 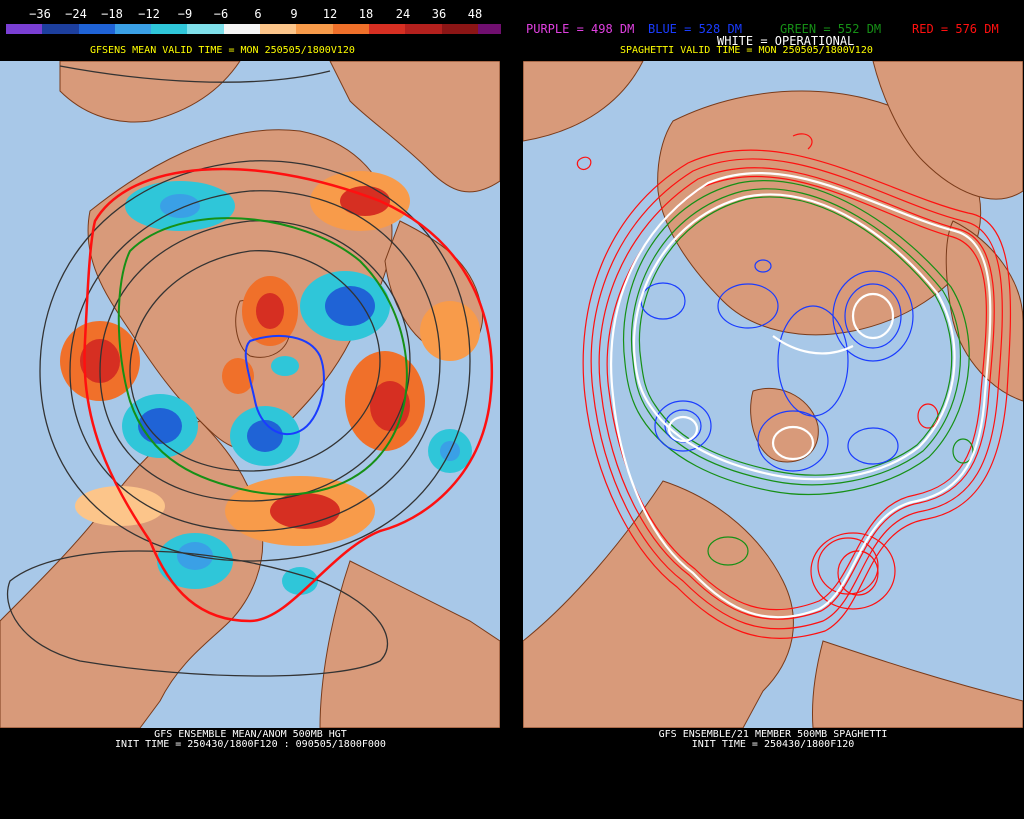 I want to click on spaghetti-caption-init: INIT TIME = 250430/1800F120, so click(x=773, y=744).